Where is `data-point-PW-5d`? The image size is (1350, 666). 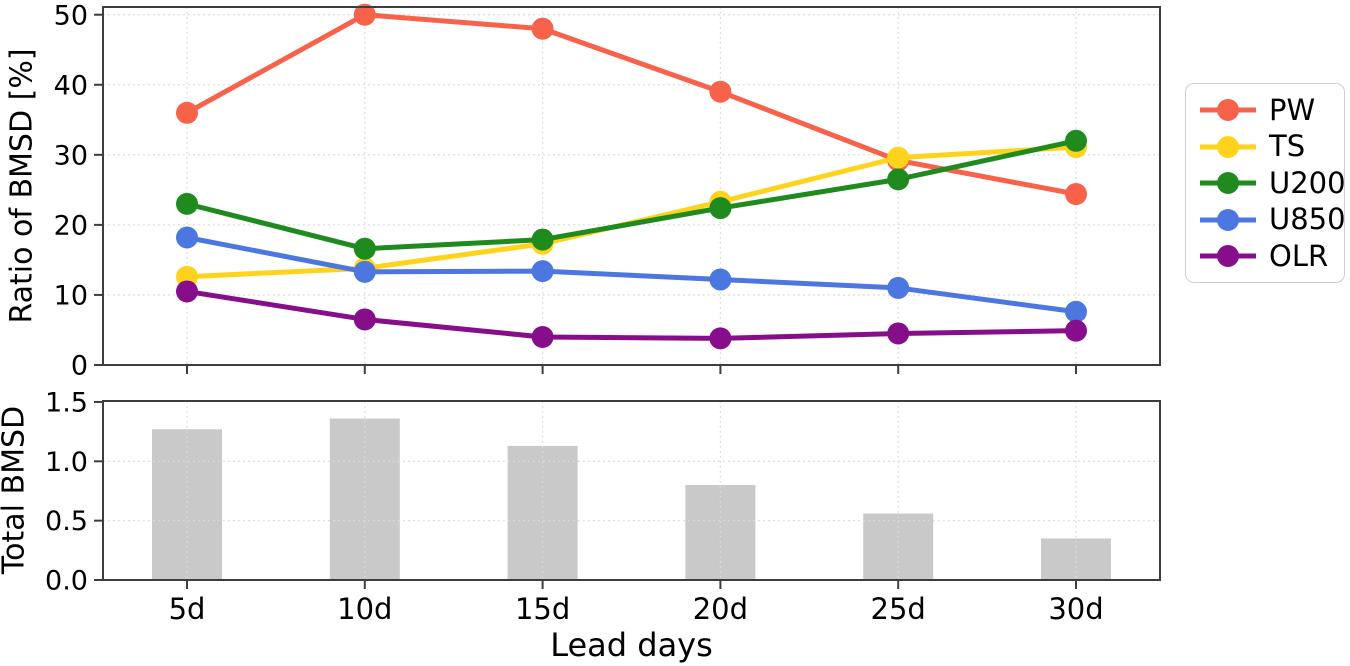 data-point-PW-5d is located at coordinates (187, 112).